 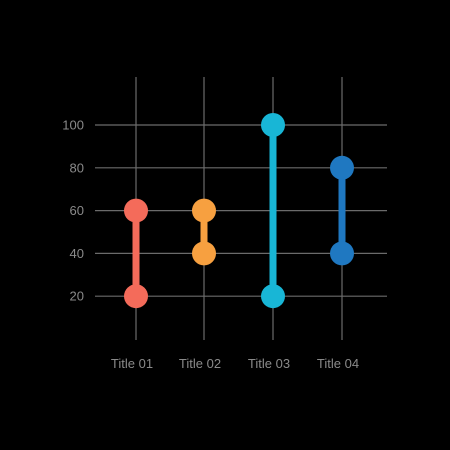 What do you see at coordinates (77, 296) in the screenshot?
I see `y-tick-label: 20` at bounding box center [77, 296].